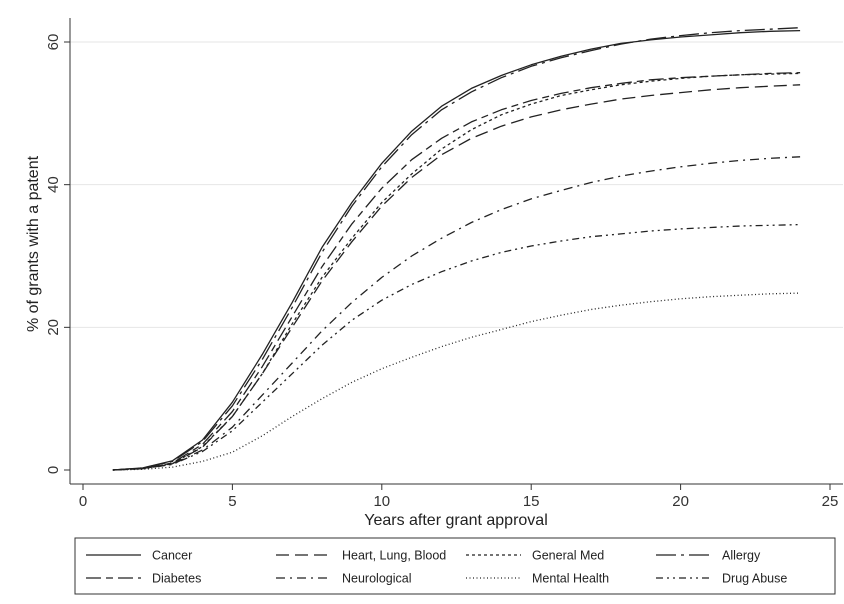 The height and width of the screenshot is (604, 844). I want to click on x-tick-label-0: 0, so click(83, 501).